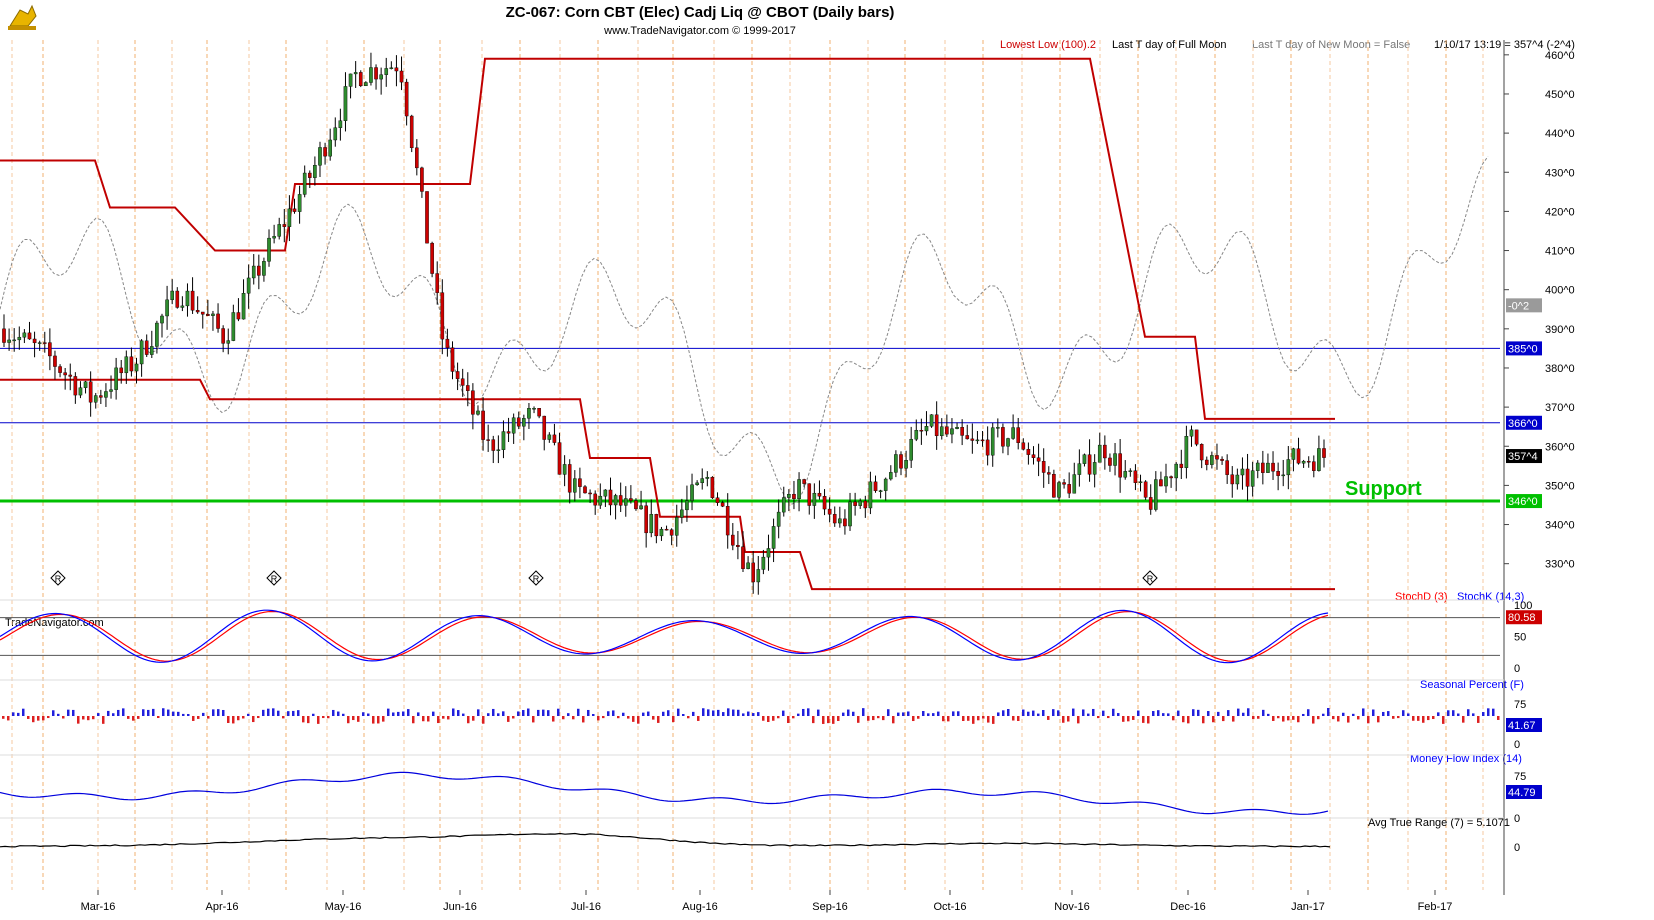  What do you see at coordinates (1560, 134) in the screenshot?
I see `price-tick-label: 440^0` at bounding box center [1560, 134].